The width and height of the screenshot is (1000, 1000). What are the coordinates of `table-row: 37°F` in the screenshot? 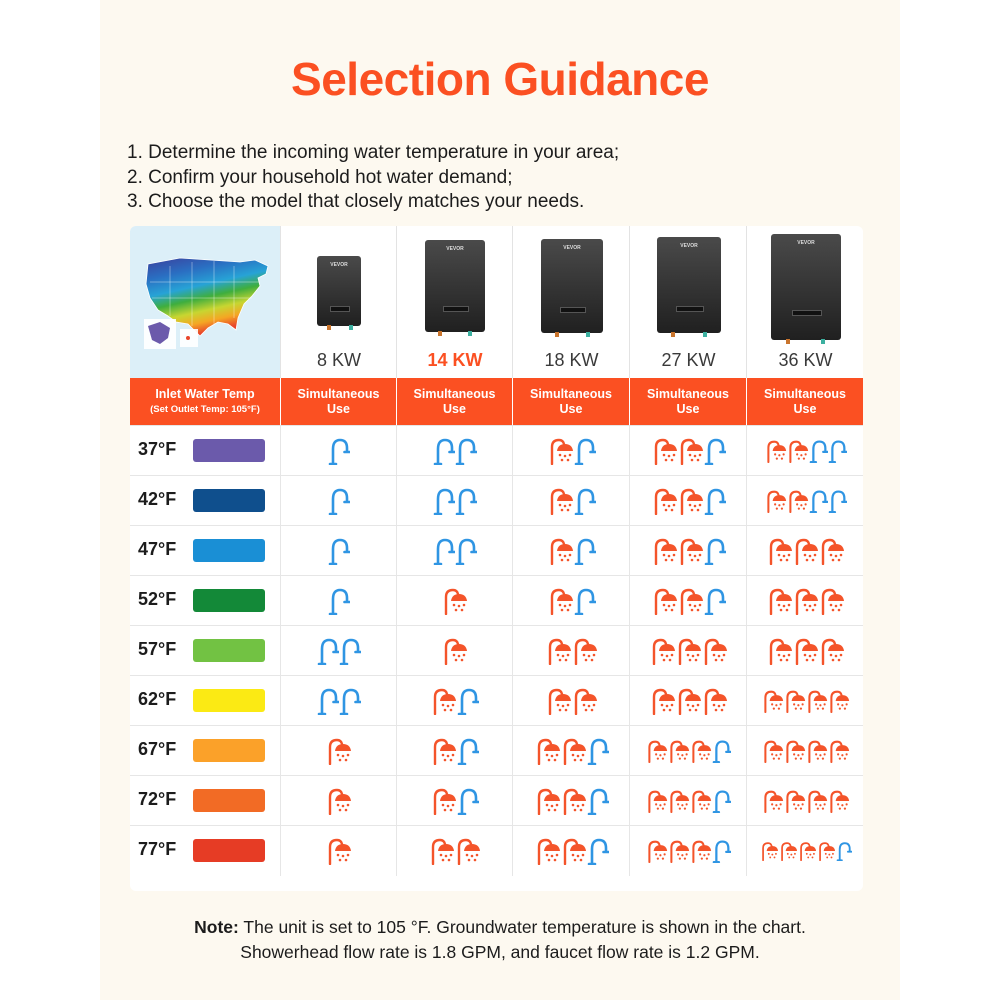 It's located at (496, 450).